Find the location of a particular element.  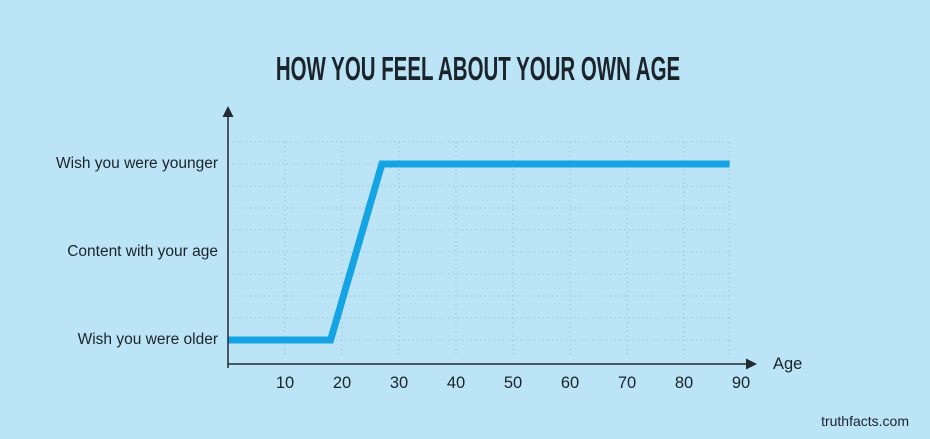

x-axis-title: Age is located at coordinates (788, 364).